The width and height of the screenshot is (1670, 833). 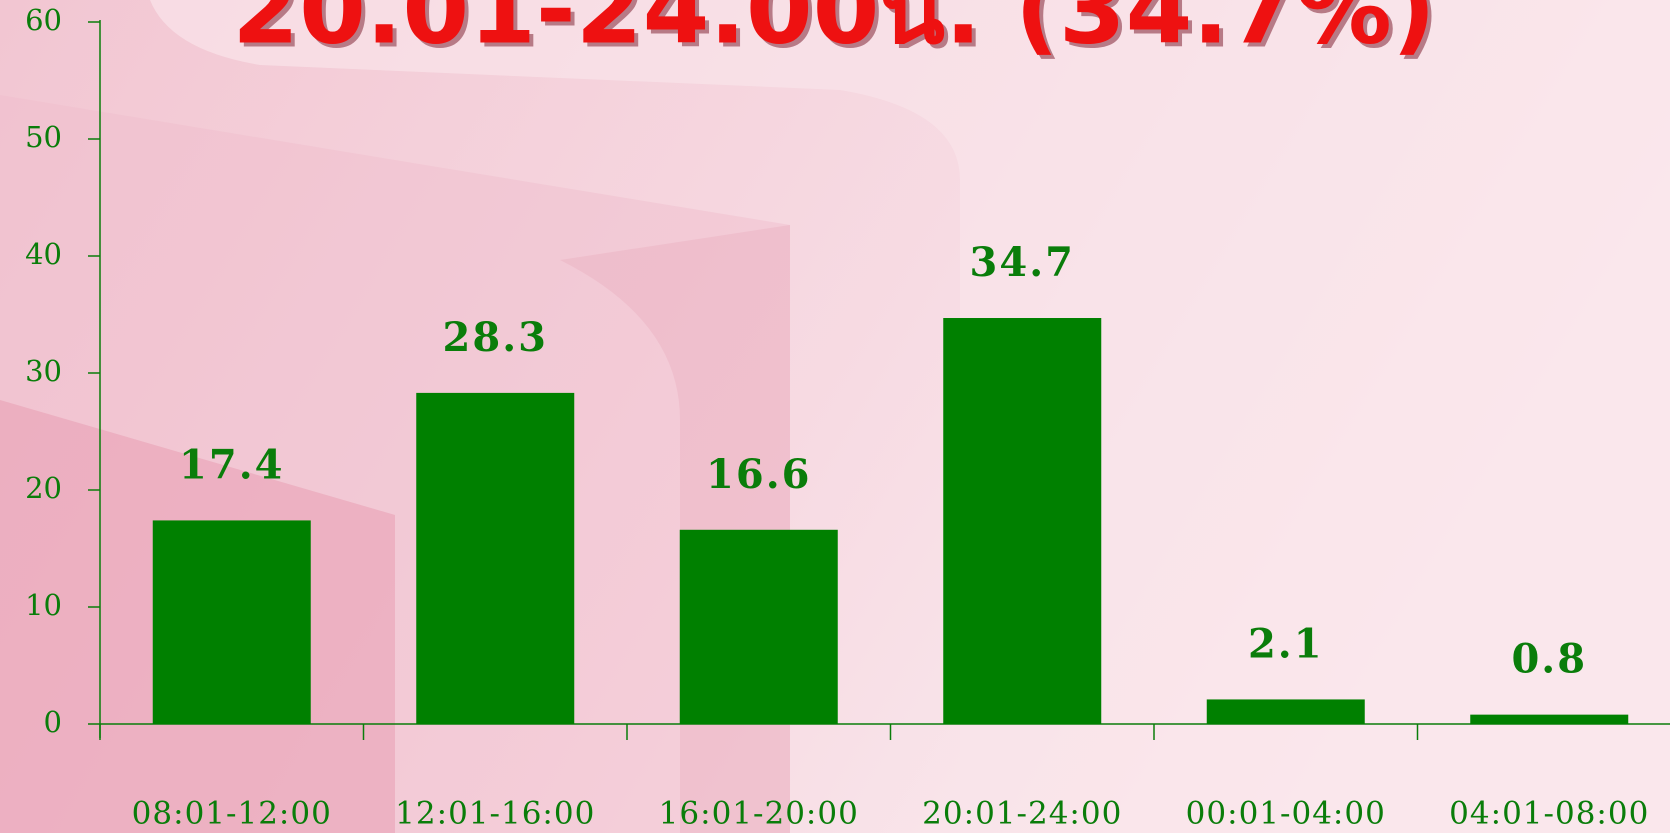 I want to click on x-tick-label: 16:01-20:00, so click(x=759, y=814).